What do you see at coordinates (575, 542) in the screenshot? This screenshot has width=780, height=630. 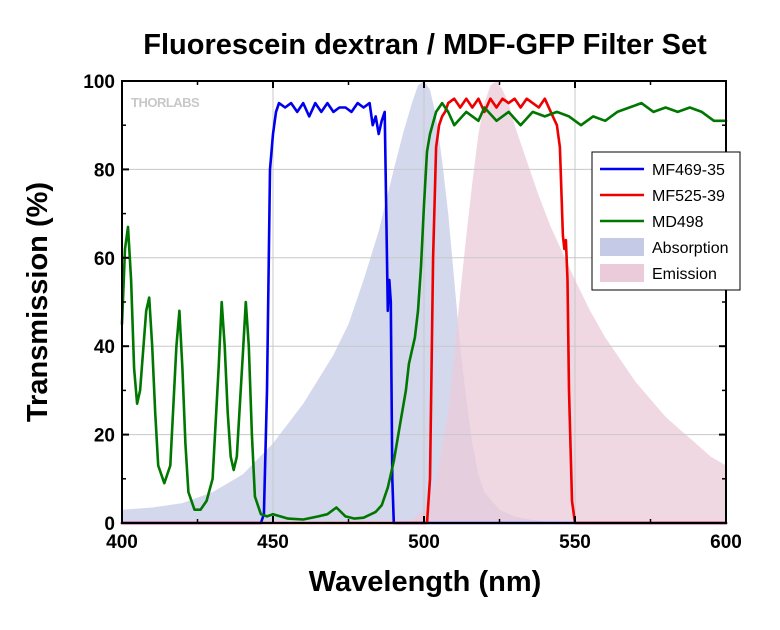 I see `x-tick-label-550: 550` at bounding box center [575, 542].